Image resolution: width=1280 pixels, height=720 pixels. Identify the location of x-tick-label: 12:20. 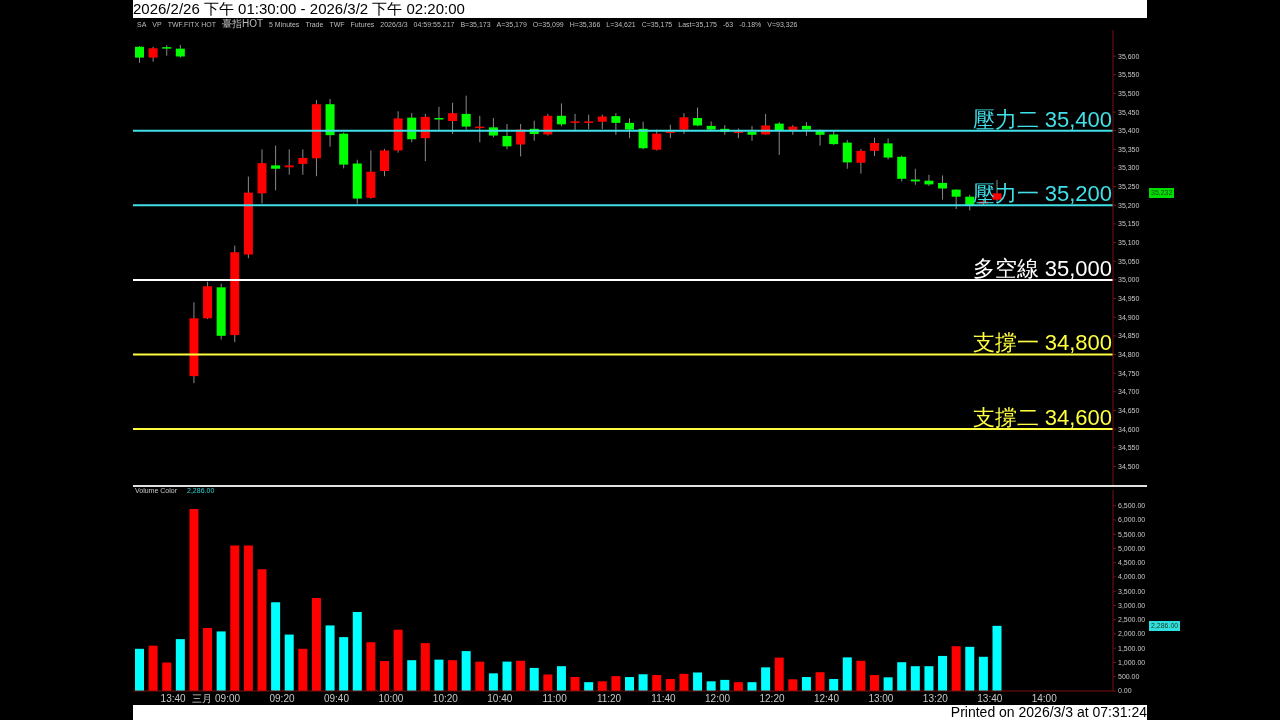
(772, 698).